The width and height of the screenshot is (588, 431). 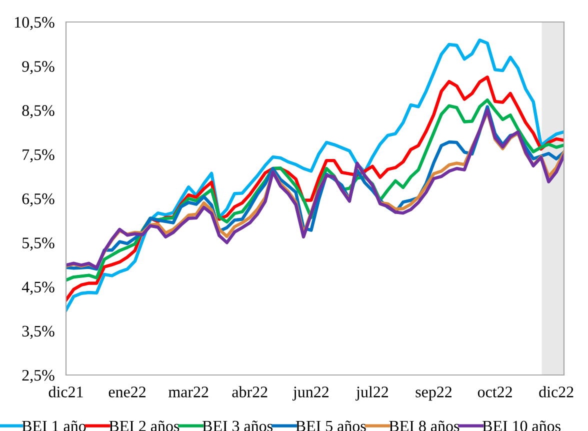 I want to click on y-tick-label: 3,5%, so click(x=38, y=332).